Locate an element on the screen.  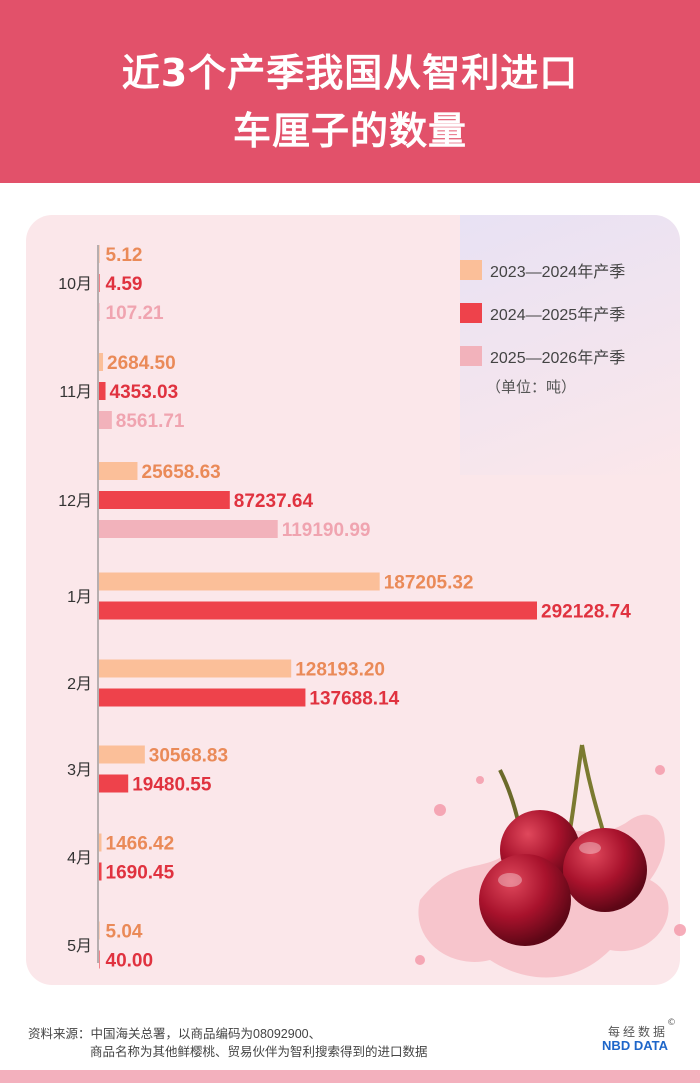
category-label-11月: 11月 is located at coordinates (75, 392).